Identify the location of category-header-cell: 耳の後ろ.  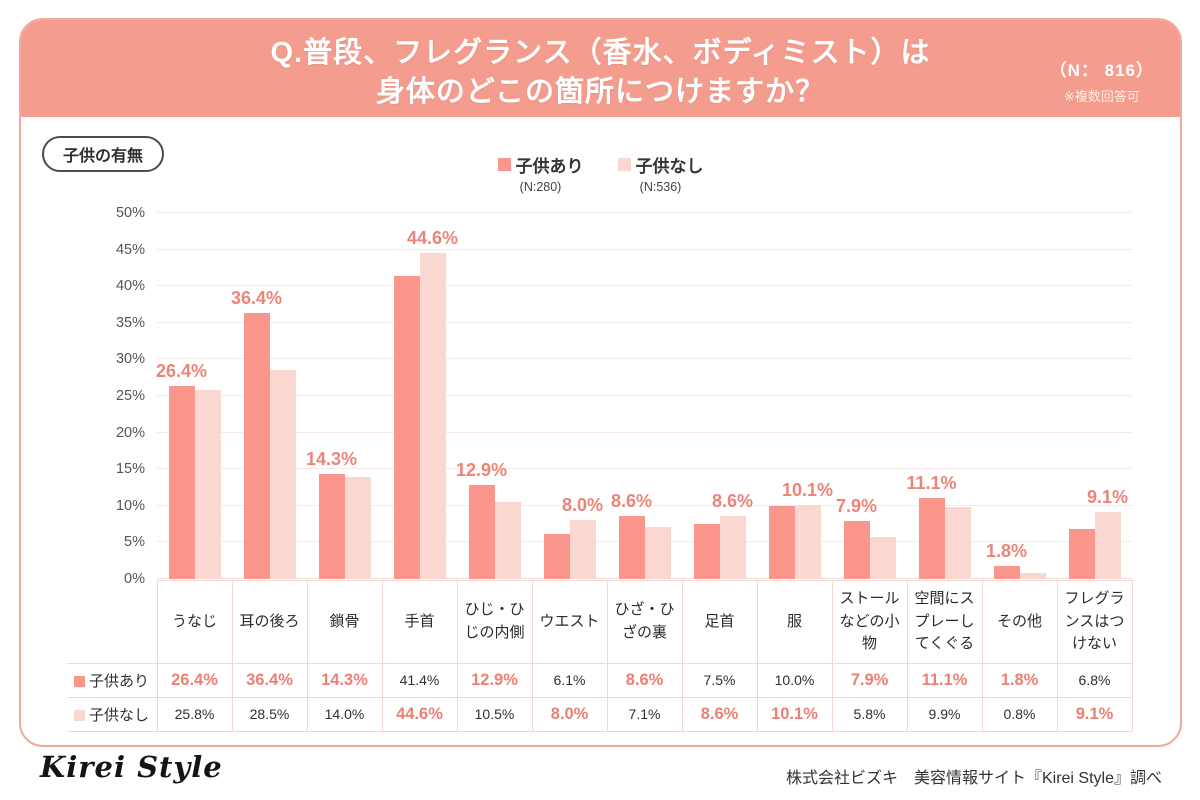
(269, 622).